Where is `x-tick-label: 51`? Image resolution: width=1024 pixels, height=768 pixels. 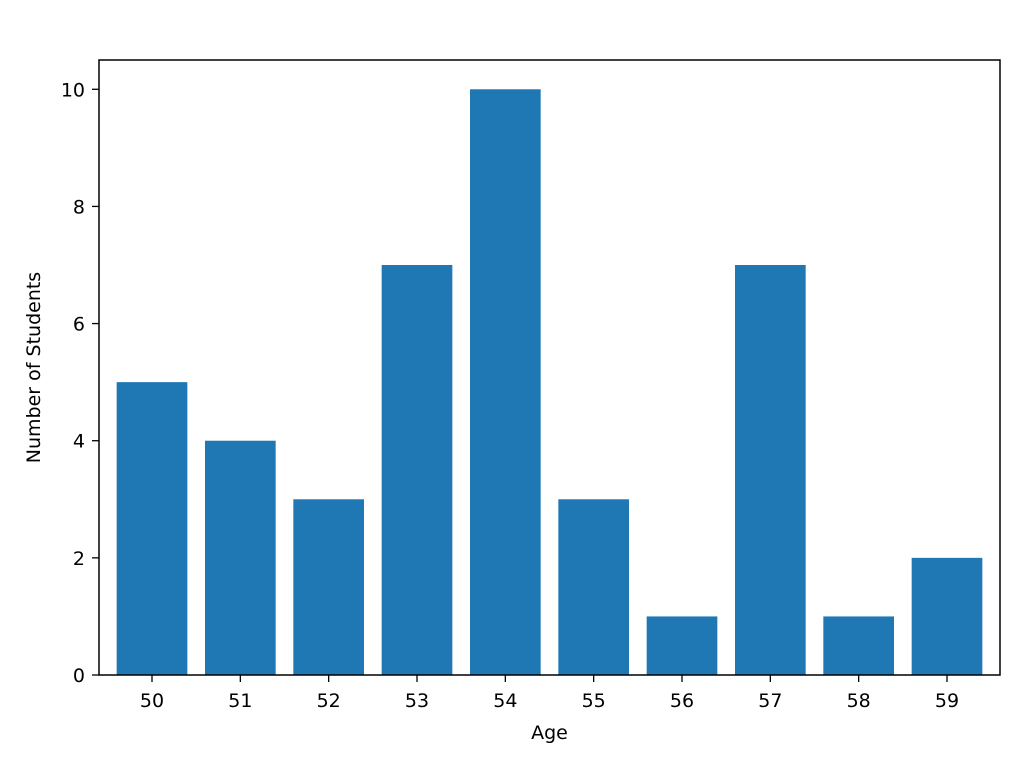
x-tick-label: 51 is located at coordinates (240, 701).